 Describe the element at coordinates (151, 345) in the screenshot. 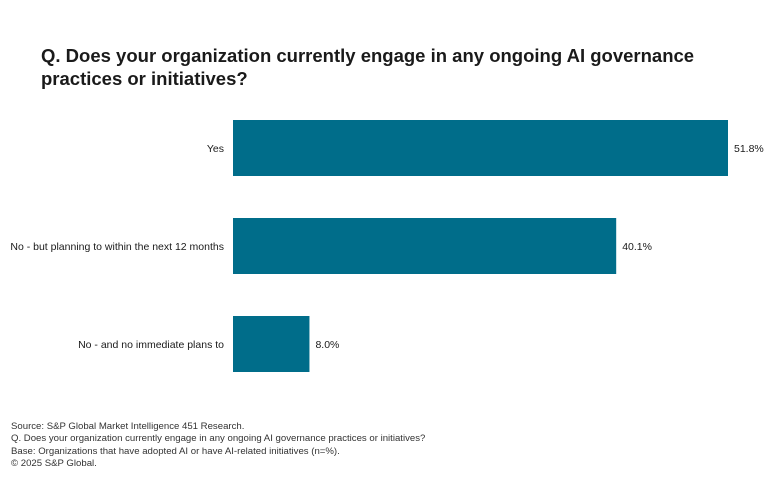

I see `category-label-3: No - and no immediate plans to` at that location.